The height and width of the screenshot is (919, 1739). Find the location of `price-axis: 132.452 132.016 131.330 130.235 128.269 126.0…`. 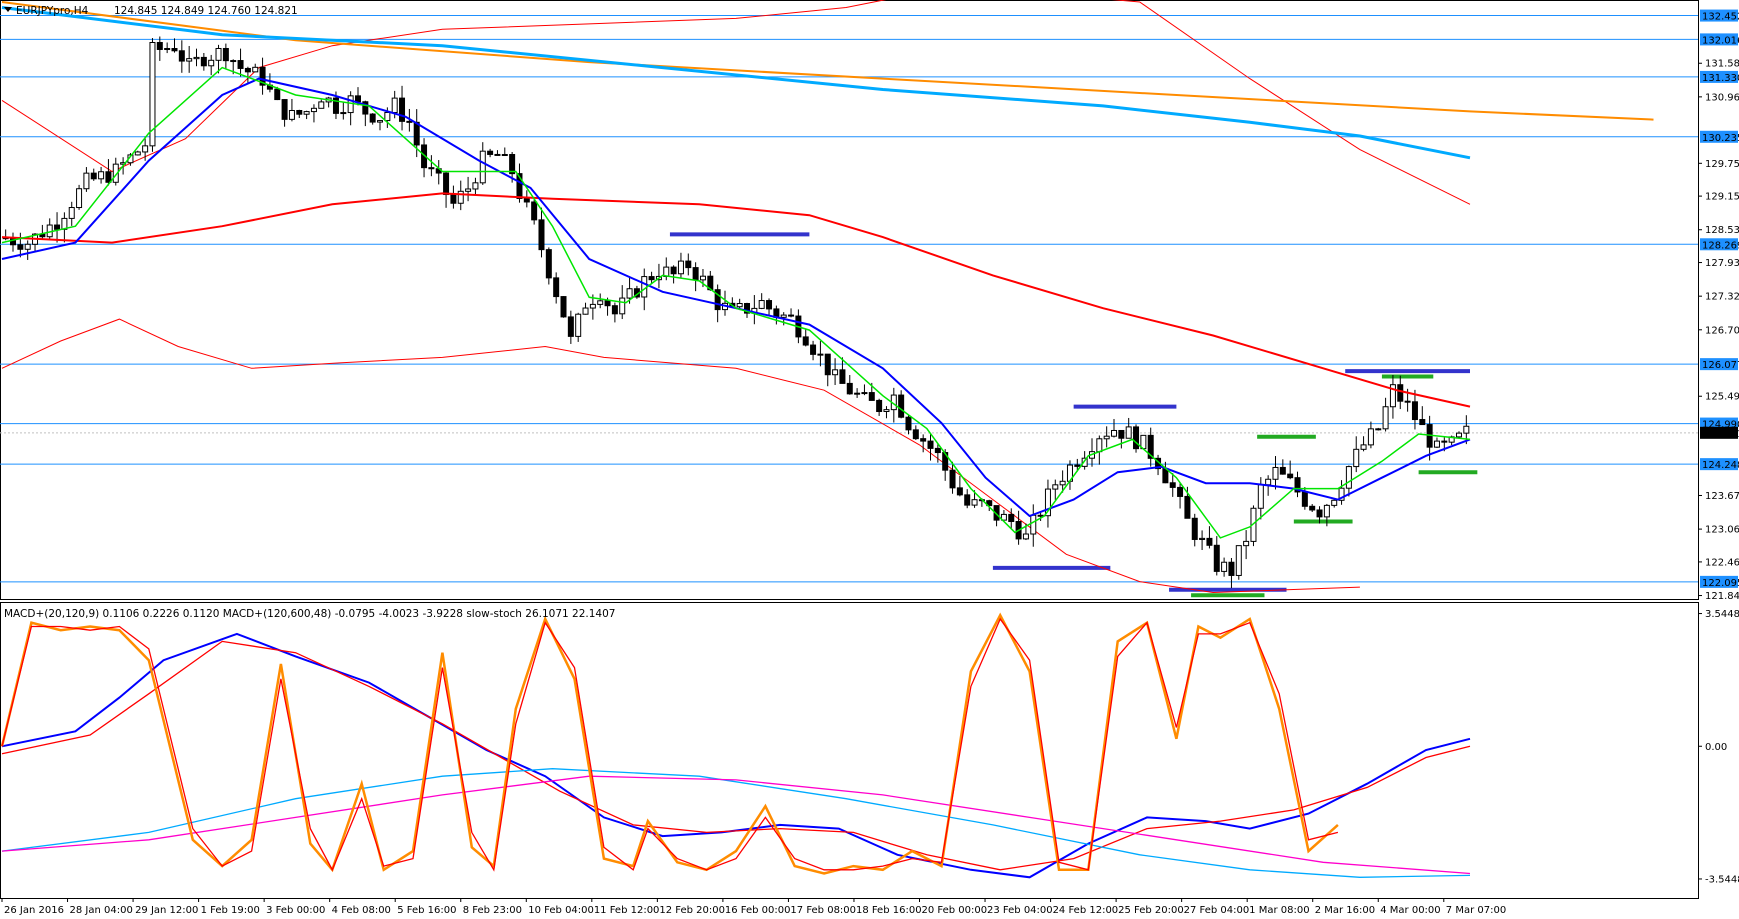

price-axis: 132.452 132.016 131.330 130.235 128.269 126.0… is located at coordinates (1718, 305).